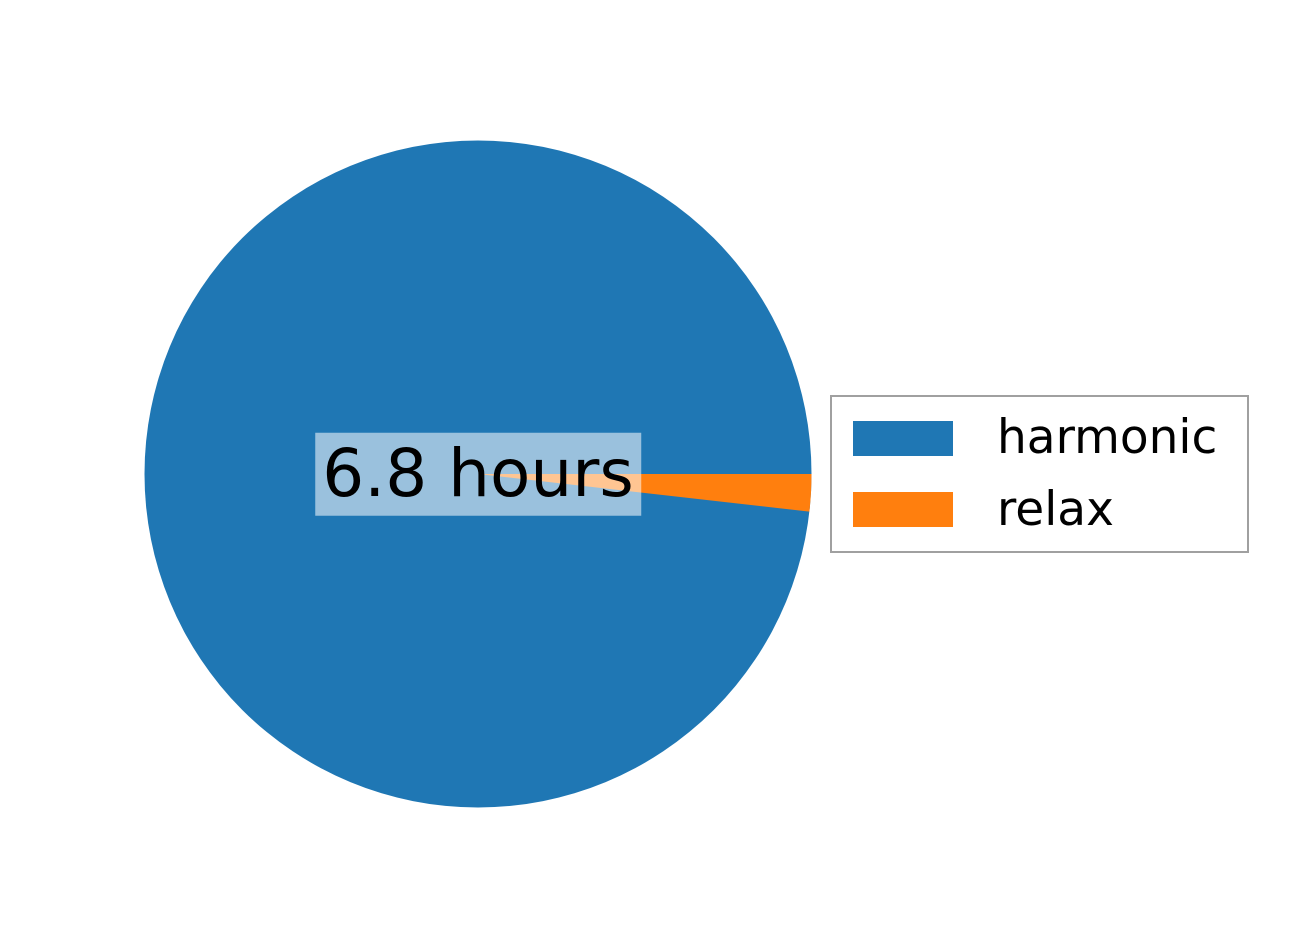 This screenshot has width=1307, height=951. I want to click on legend-item-relax: relax, so click(1050, 510).